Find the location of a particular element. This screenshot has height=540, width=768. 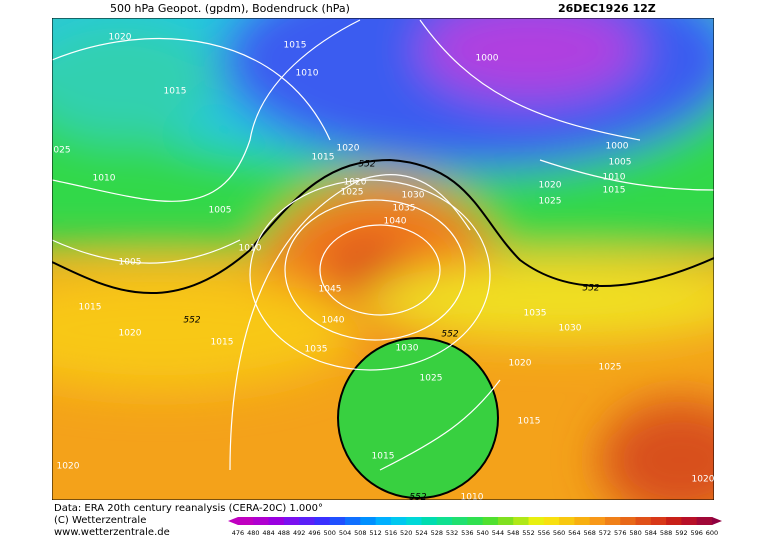

colorbar-label: 520 is located at coordinates (406, 533).